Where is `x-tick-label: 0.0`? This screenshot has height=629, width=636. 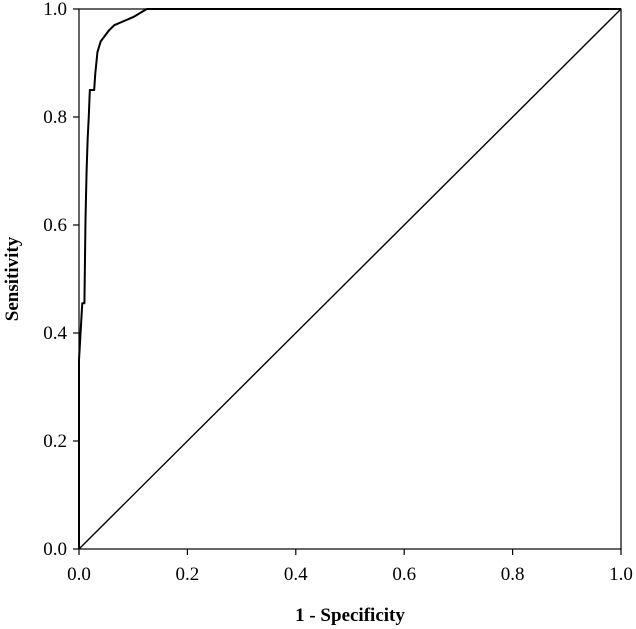 x-tick-label: 0.0 is located at coordinates (79, 574).